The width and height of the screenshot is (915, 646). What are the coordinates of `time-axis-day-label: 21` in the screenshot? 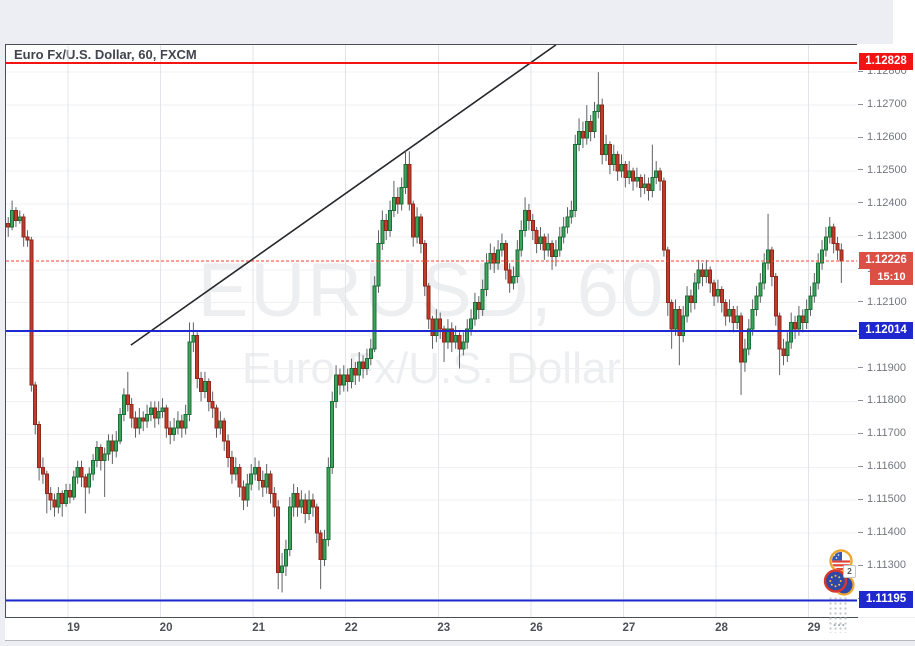 It's located at (259, 628).